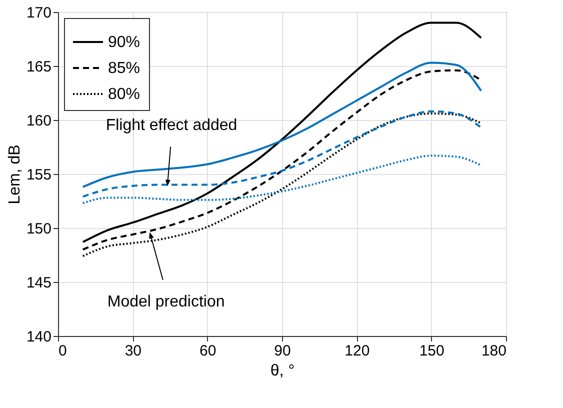 The width and height of the screenshot is (563, 408). I want to click on y-tick-label: 165, so click(39, 67).